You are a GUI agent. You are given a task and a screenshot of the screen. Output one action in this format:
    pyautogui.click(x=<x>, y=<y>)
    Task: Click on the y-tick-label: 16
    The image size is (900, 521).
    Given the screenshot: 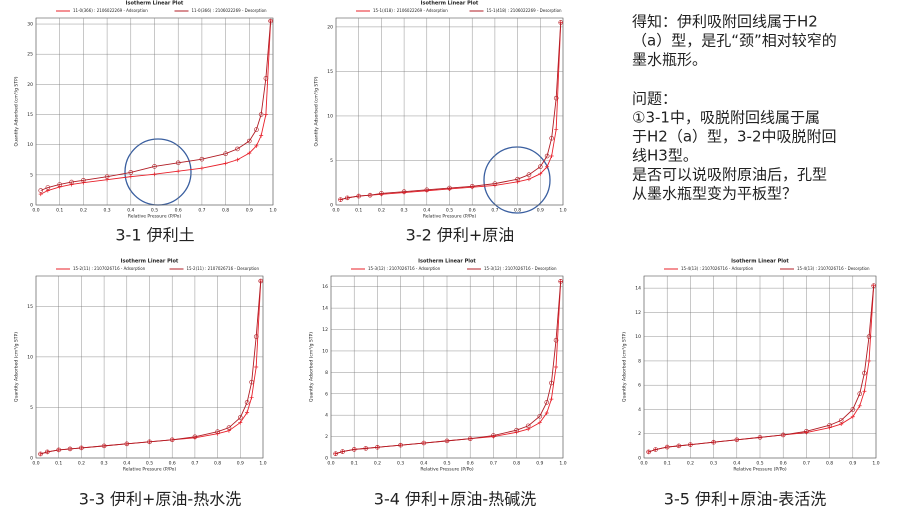 What is the action you would take?
    pyautogui.click(x=325, y=287)
    